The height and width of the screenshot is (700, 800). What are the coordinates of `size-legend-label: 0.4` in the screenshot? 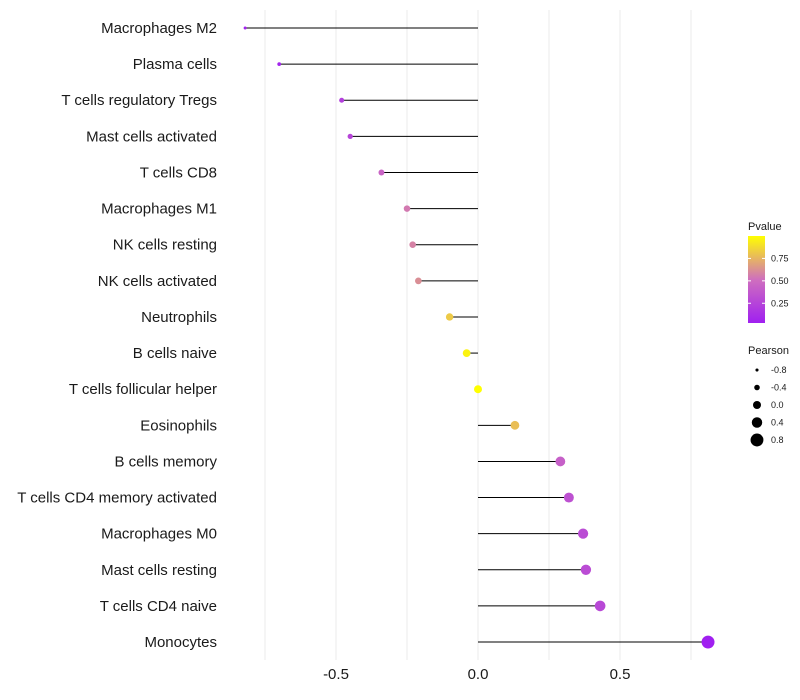 It's located at (777, 423).